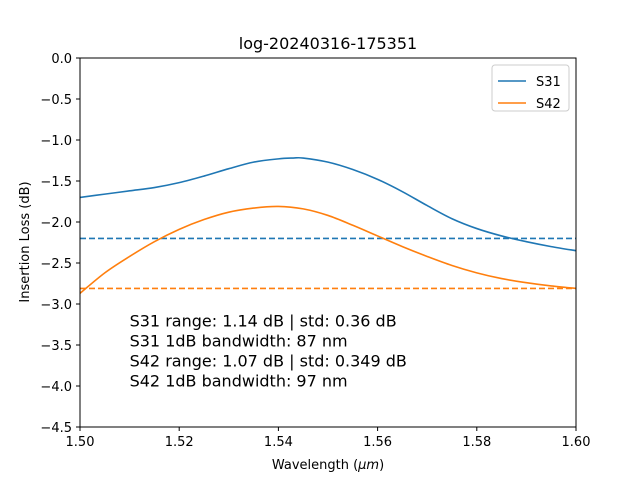 The image size is (640, 480). What do you see at coordinates (263, 320) in the screenshot?
I see `annotation-line: S31 range: 1.14 dB | std: 0.36 dB` at bounding box center [263, 320].